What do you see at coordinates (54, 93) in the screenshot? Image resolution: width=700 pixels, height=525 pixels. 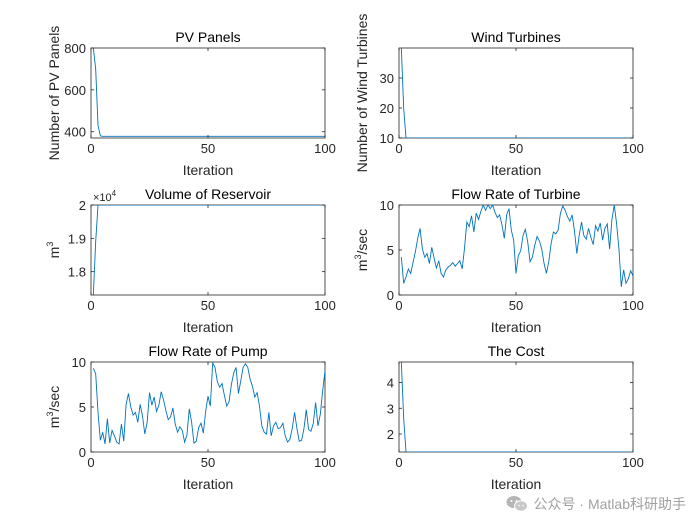 I see `y-axis-label: Number of PV Panels` at bounding box center [54, 93].